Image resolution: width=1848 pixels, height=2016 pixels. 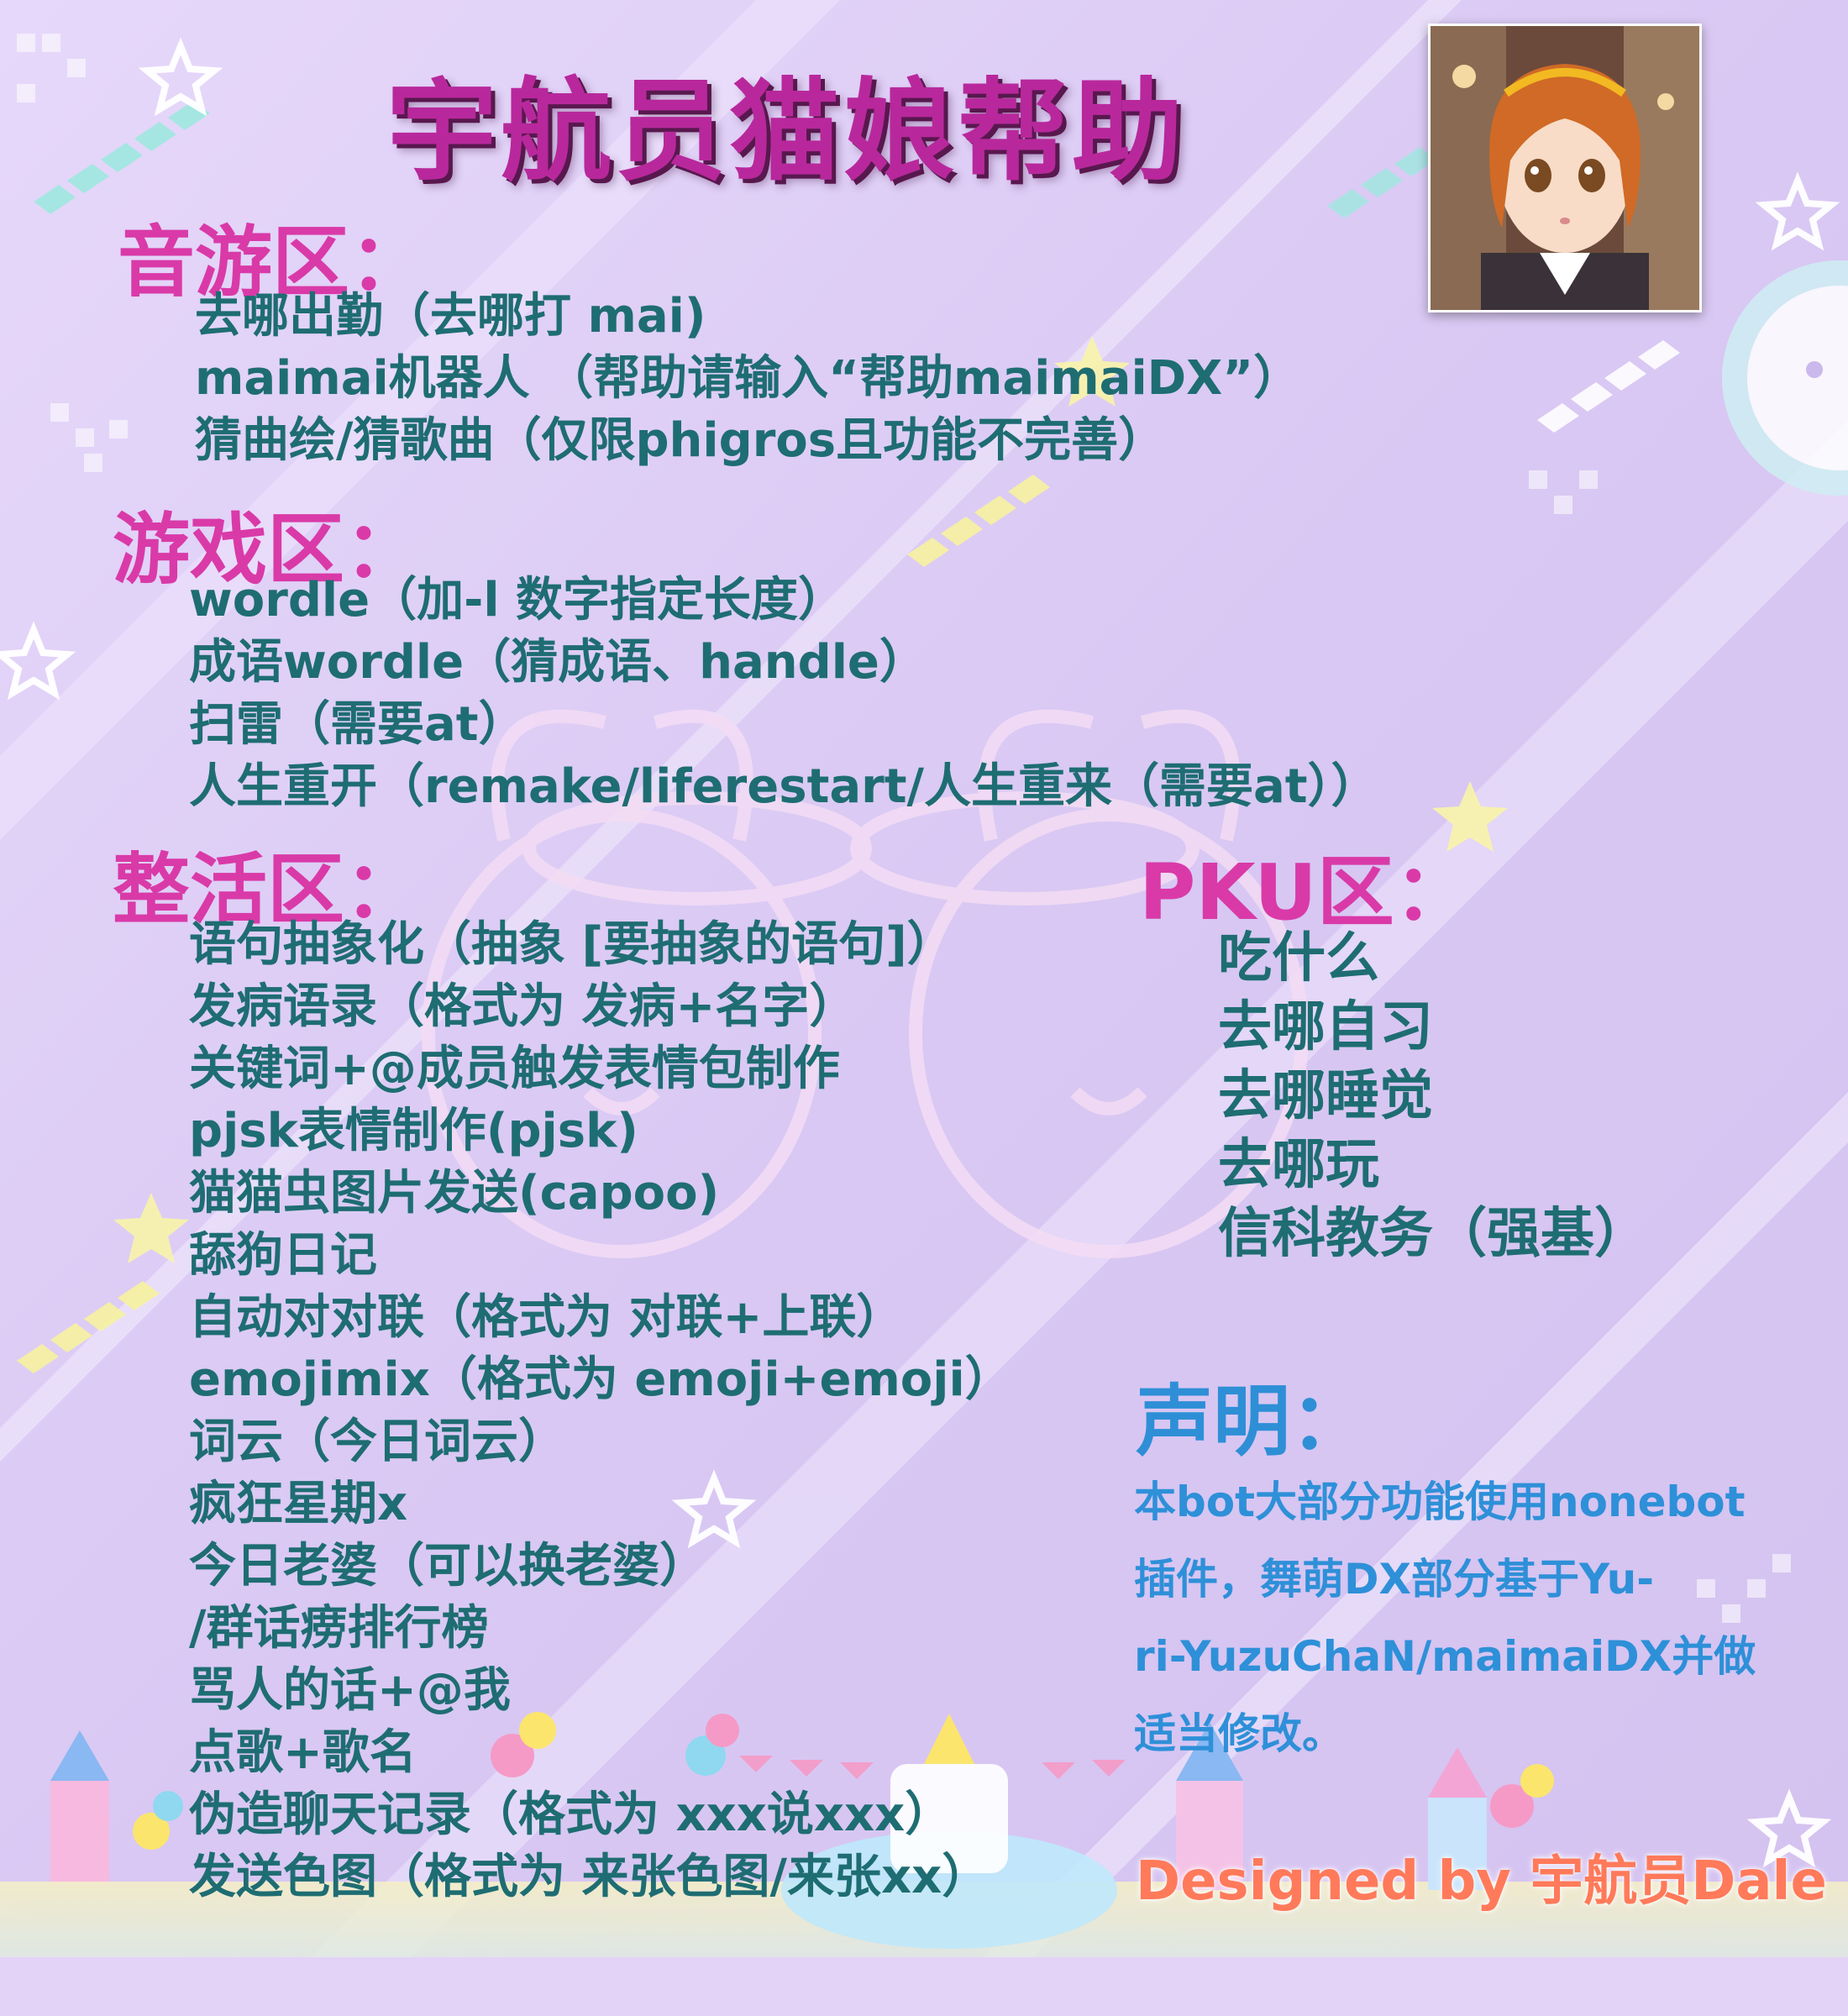 I want to click on list-item: 去哪玩, so click(x=1298, y=1165).